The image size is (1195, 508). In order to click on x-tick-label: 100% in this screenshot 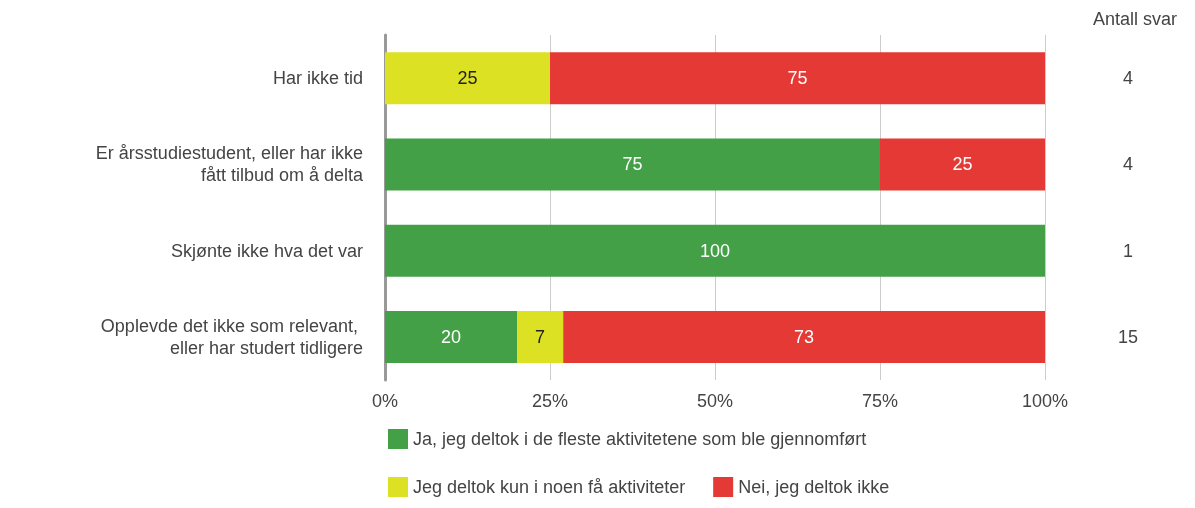, I will do `click(1045, 401)`.